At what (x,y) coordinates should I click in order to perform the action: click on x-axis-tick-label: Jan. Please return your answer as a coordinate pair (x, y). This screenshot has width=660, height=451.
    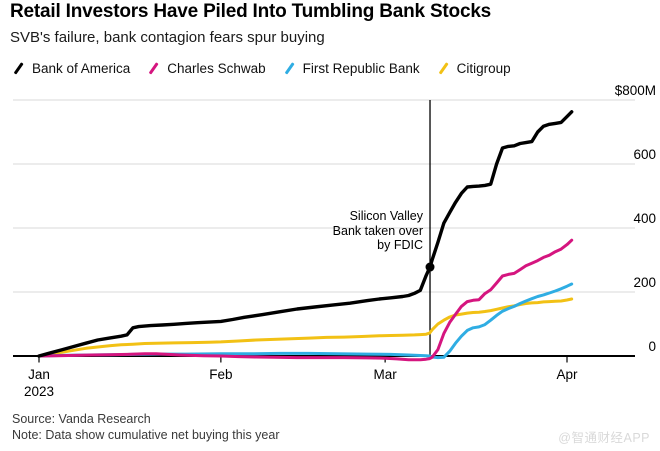
    Looking at the image, I should click on (39, 374).